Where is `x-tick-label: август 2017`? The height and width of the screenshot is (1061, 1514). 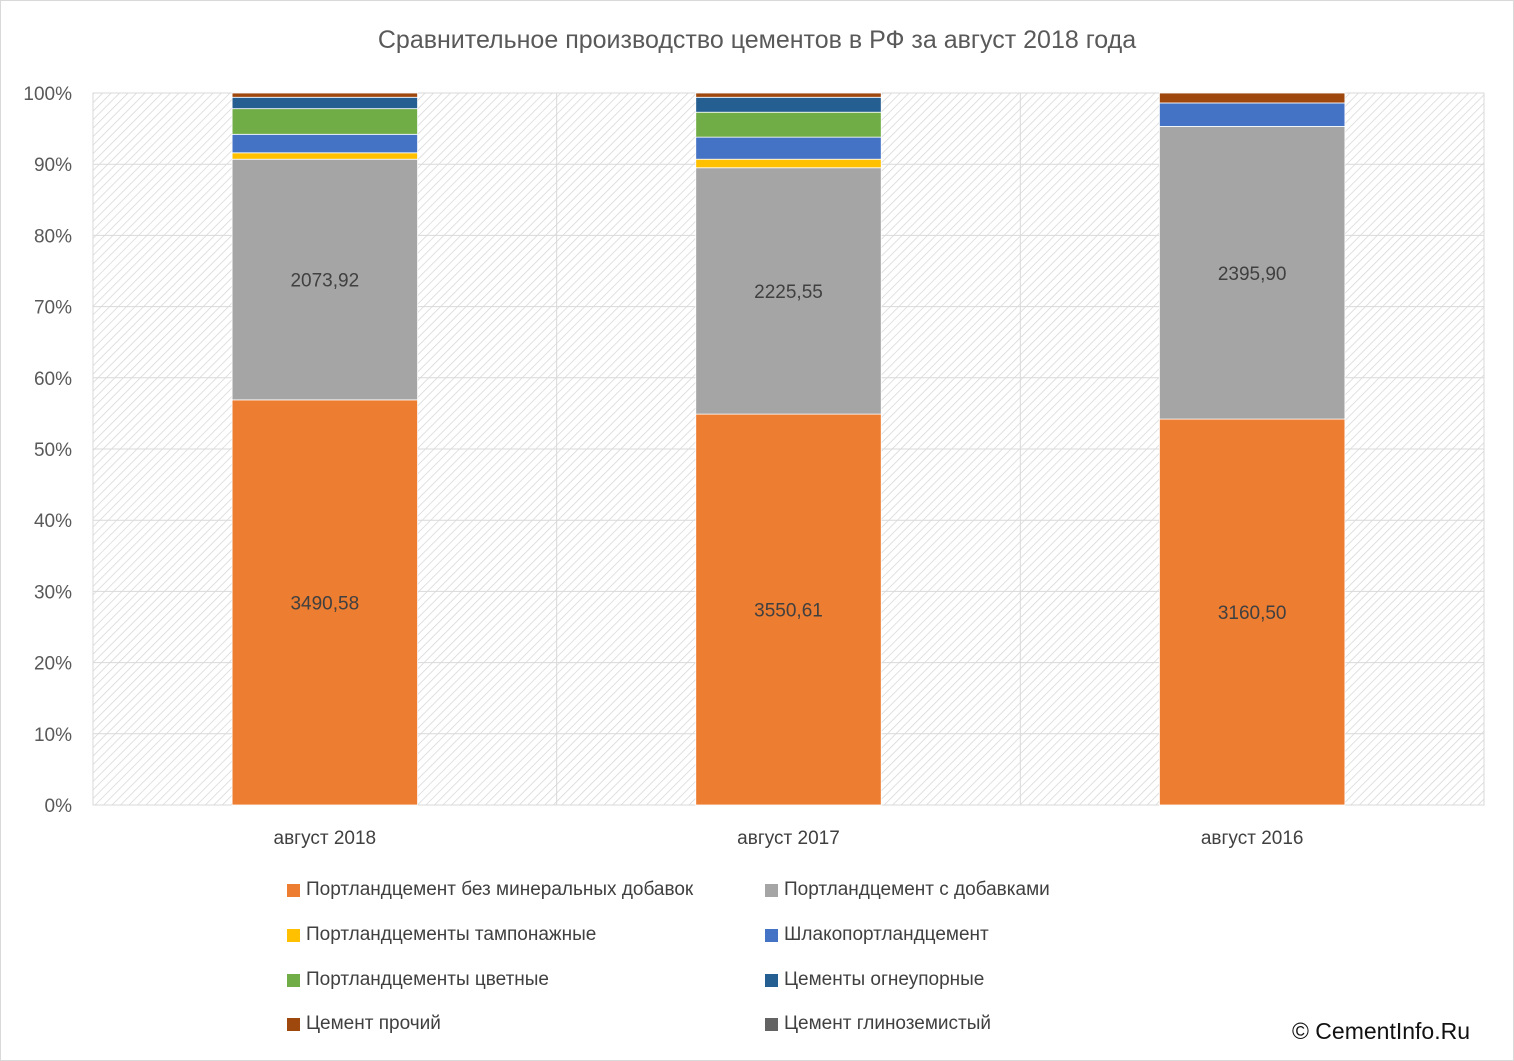 x-tick-label: август 2017 is located at coordinates (788, 838).